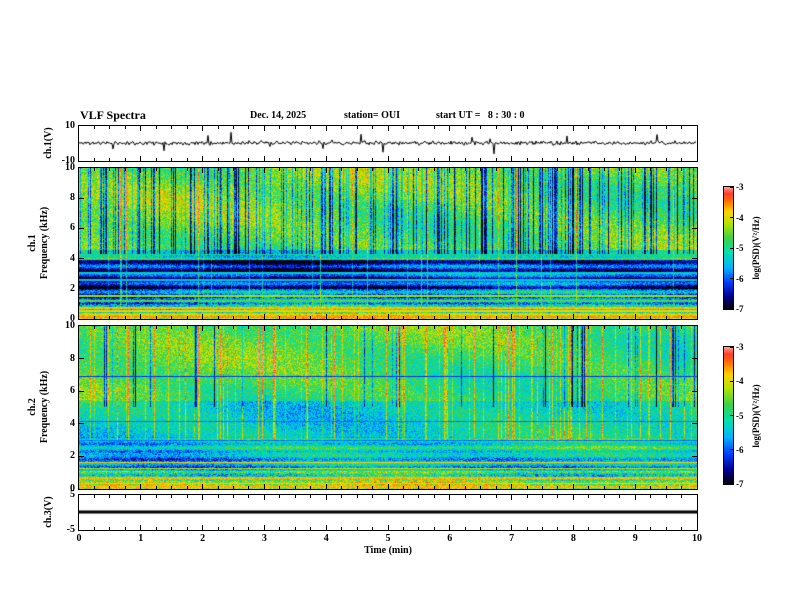 Image resolution: width=792 pixels, height=612 pixels. I want to click on colorbar-ch2: -3 -4 -5 -6 -7, so click(733, 415).